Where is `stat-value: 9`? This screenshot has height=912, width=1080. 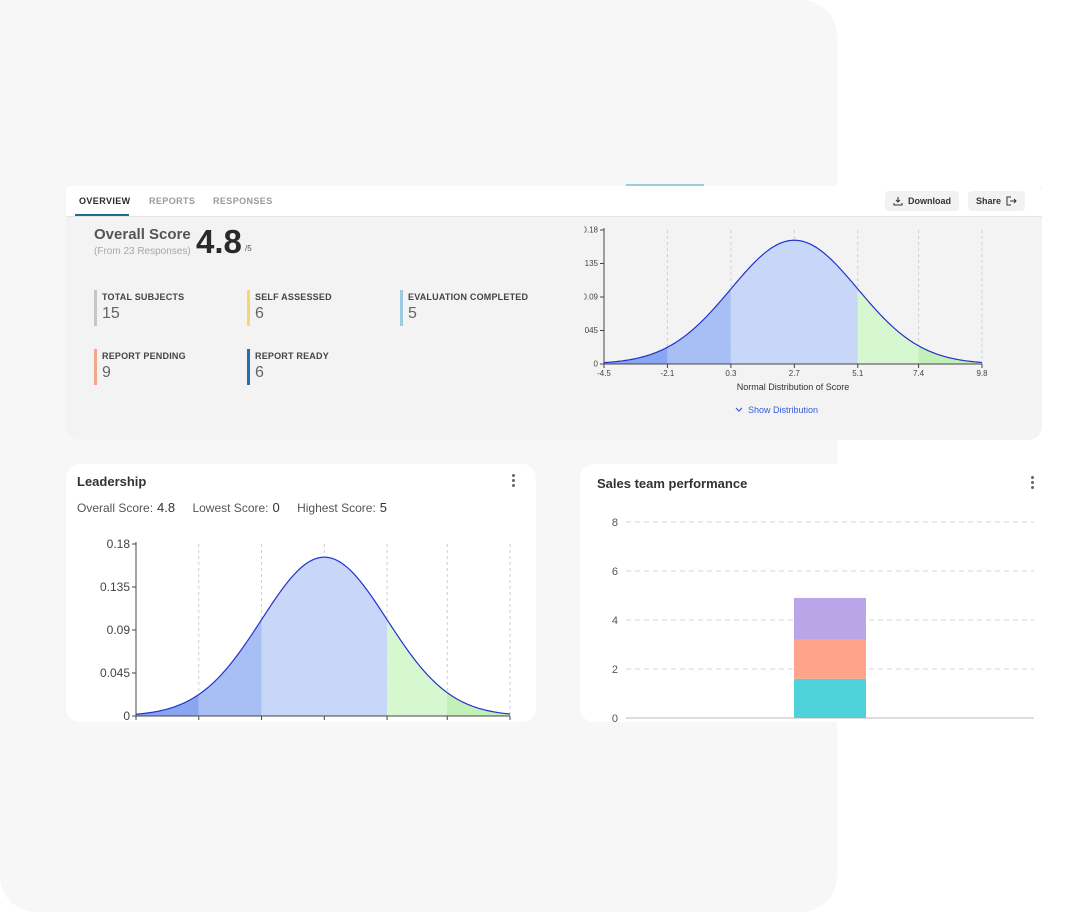 stat-value: 9 is located at coordinates (106, 372).